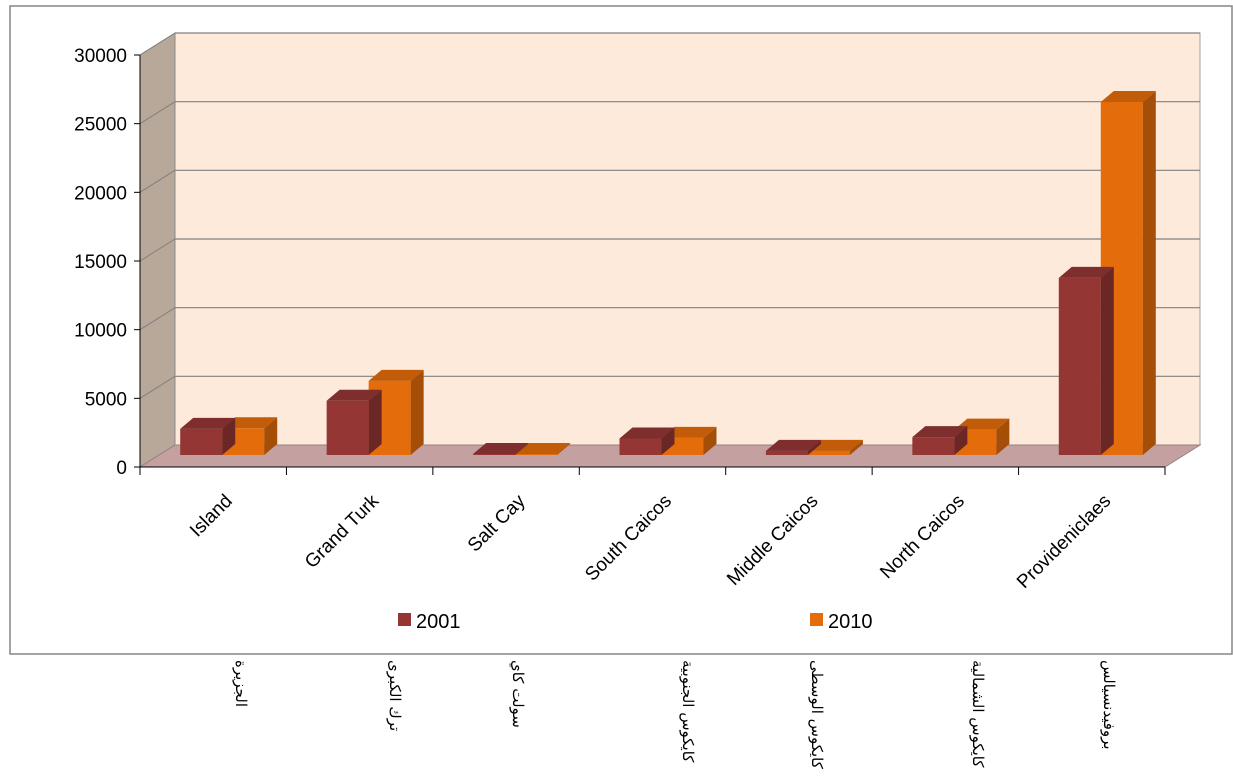  I want to click on legend-item-2001: 2001, so click(429, 622).